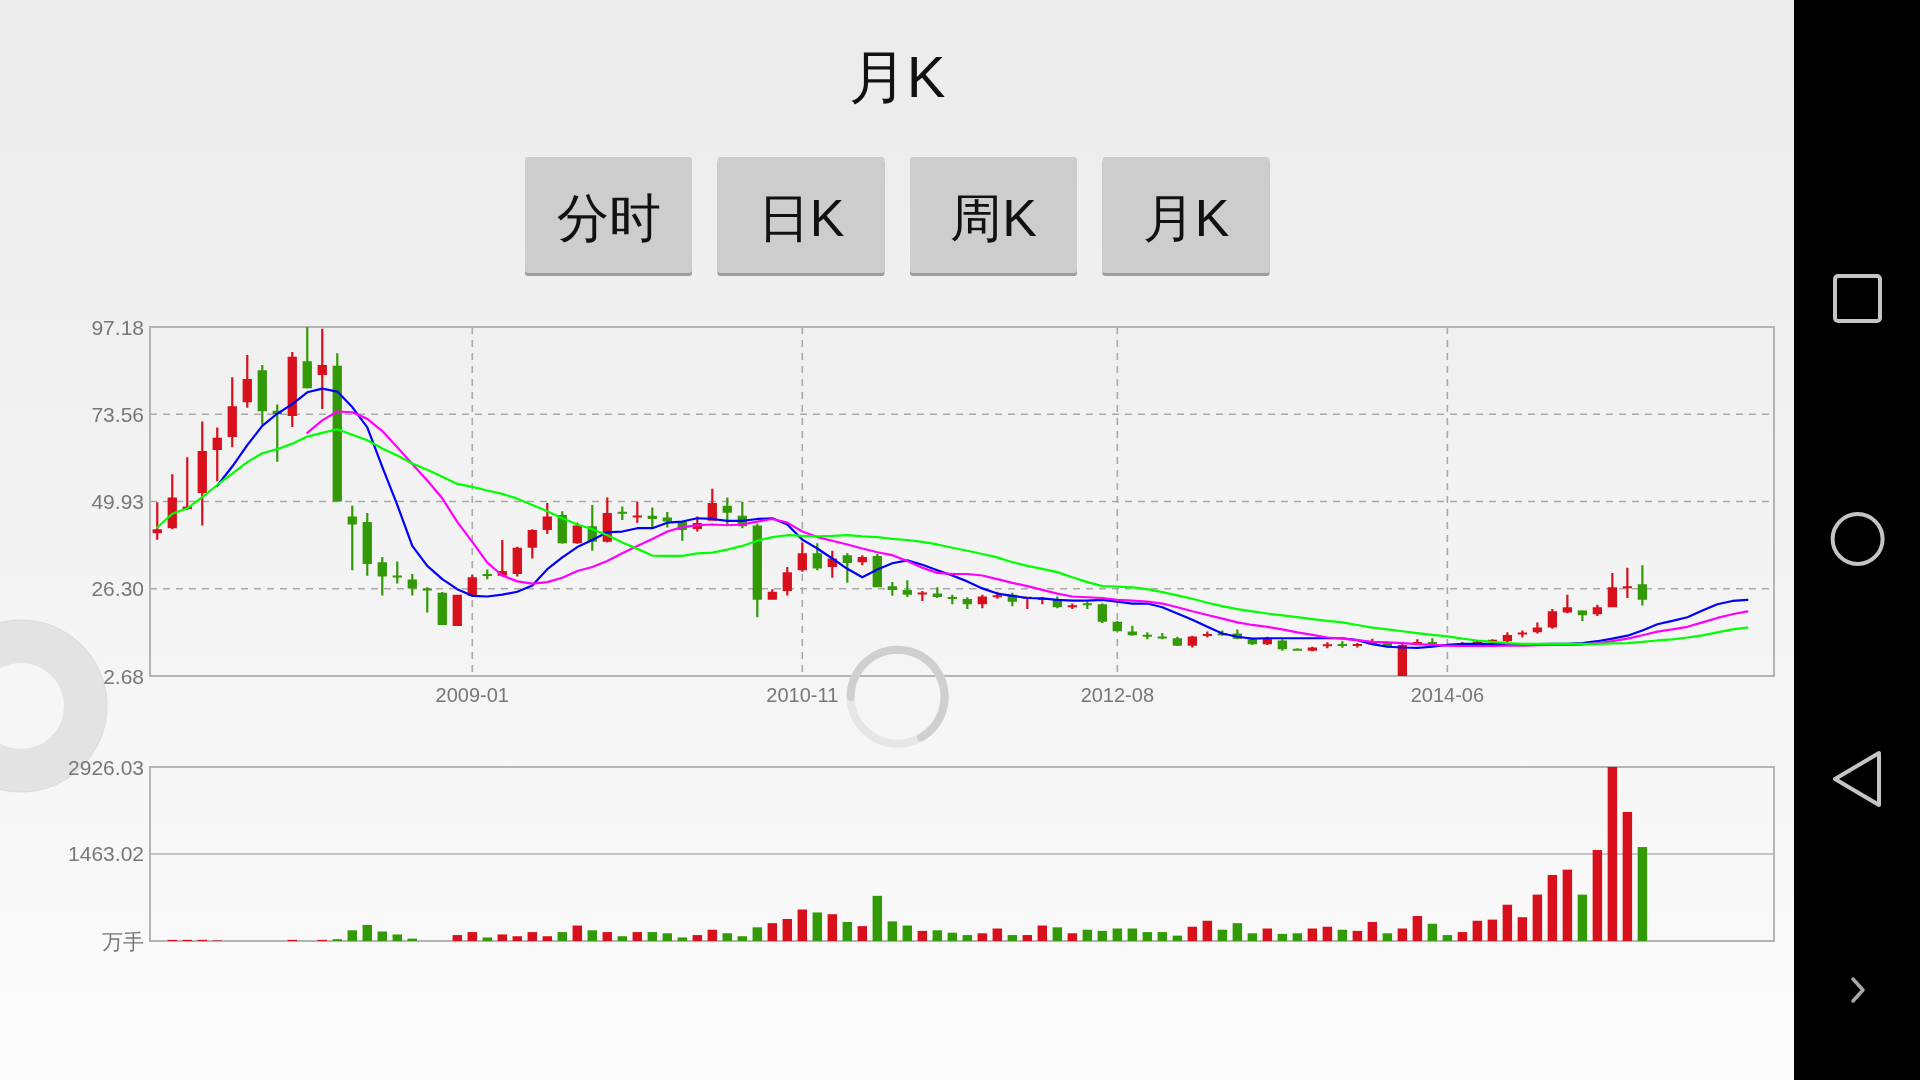  What do you see at coordinates (117, 589) in the screenshot?
I see `y-tick-label: 26.30` at bounding box center [117, 589].